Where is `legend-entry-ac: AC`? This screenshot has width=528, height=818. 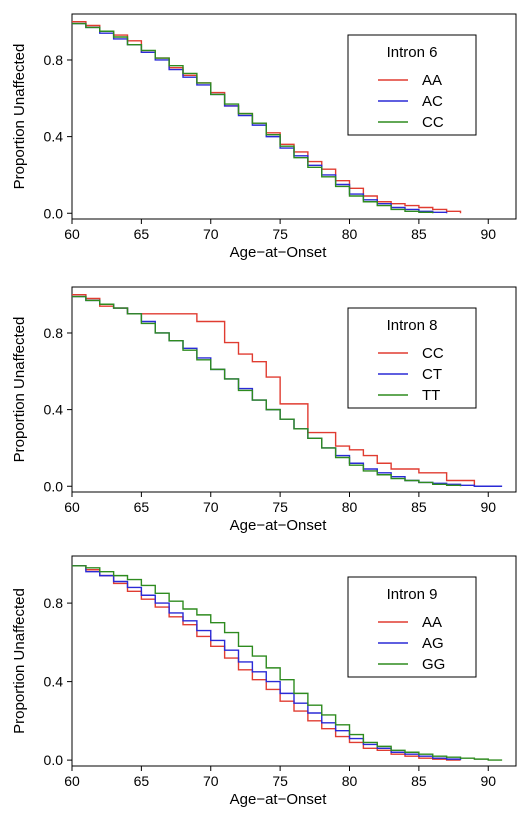
legend-entry-ac: AC is located at coordinates (432, 101).